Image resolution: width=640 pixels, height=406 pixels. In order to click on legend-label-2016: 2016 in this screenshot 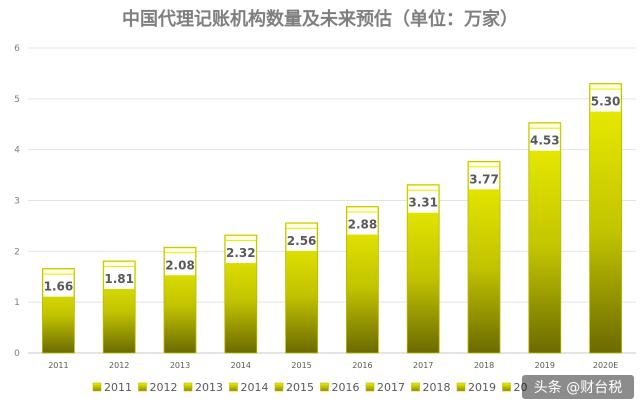, I will do `click(346, 387)`.